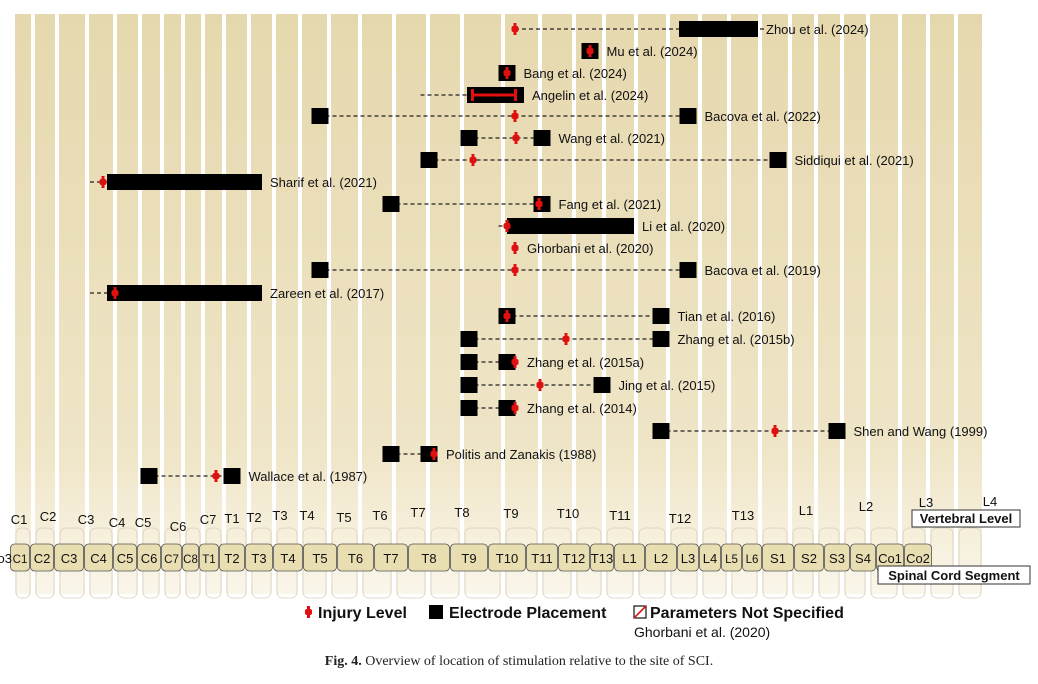 The width and height of the screenshot is (1038, 684). What do you see at coordinates (575, 73) in the screenshot?
I see `study-label: Bang et al. (2024)` at bounding box center [575, 73].